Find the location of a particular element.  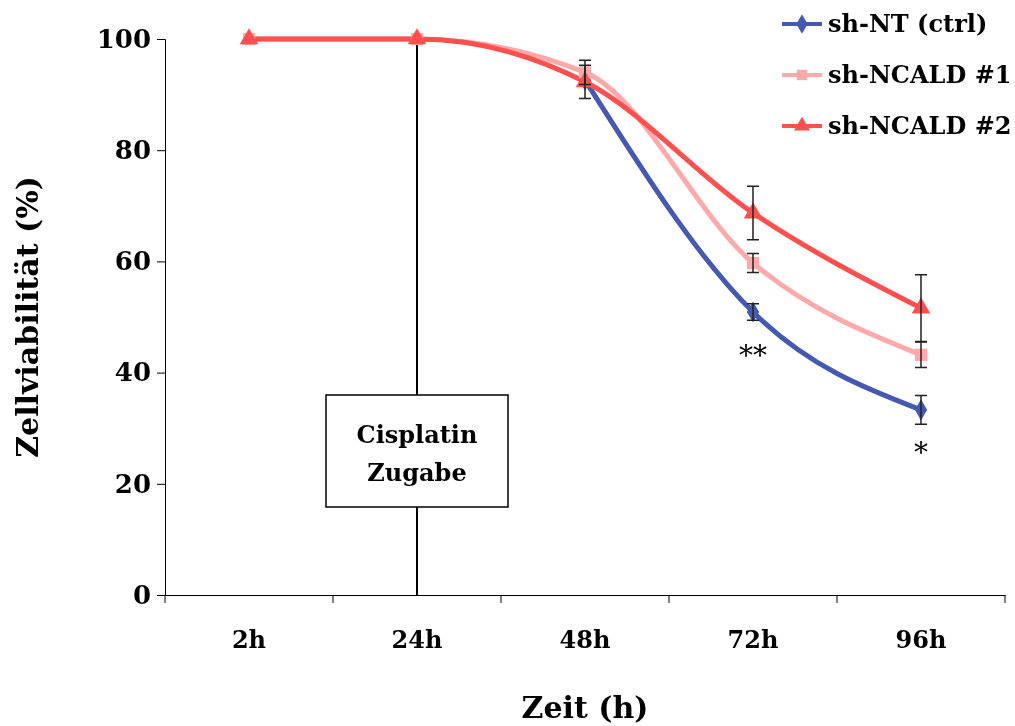

legend-label: sh-NCALD #2 is located at coordinates (920, 125).